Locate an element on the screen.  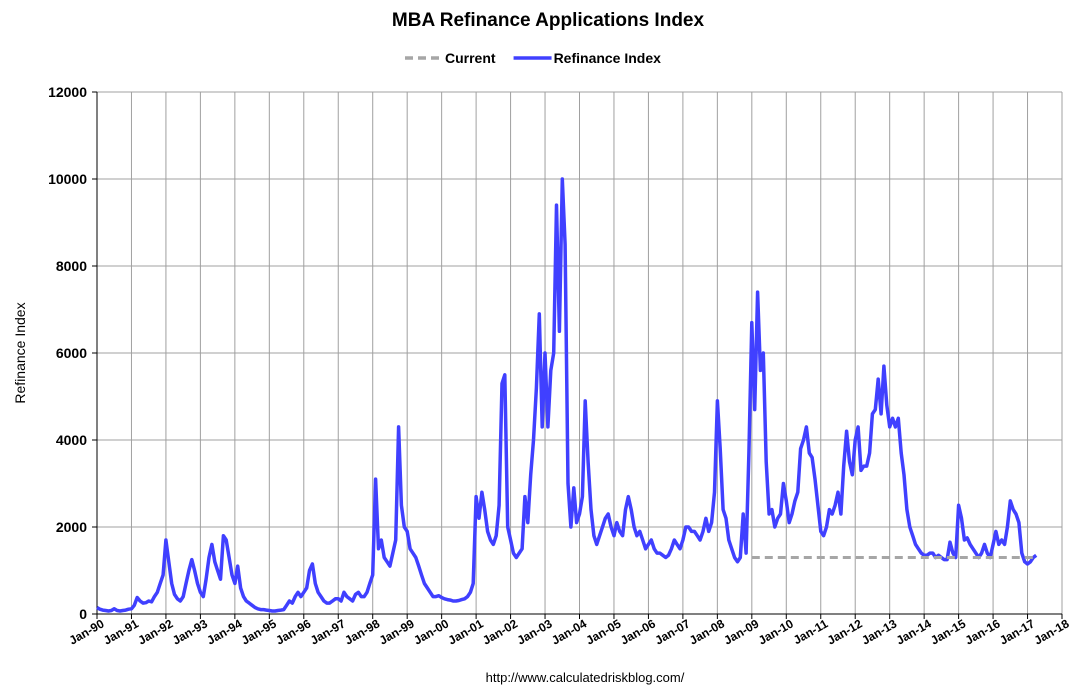
x-tick-label: Jan-09 is located at coordinates (741, 631).